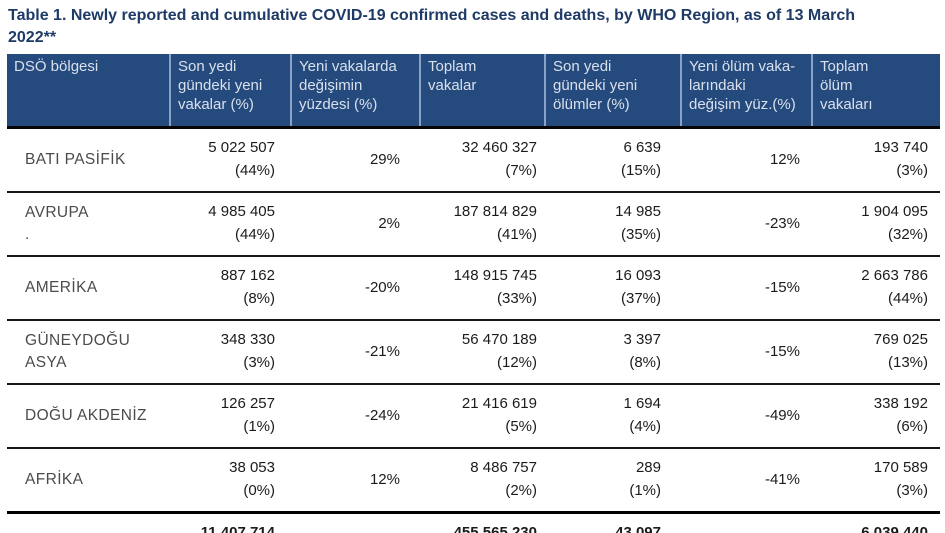 The height and width of the screenshot is (533, 945). I want to click on total-cases-cell-line: (5%), so click(521, 426).